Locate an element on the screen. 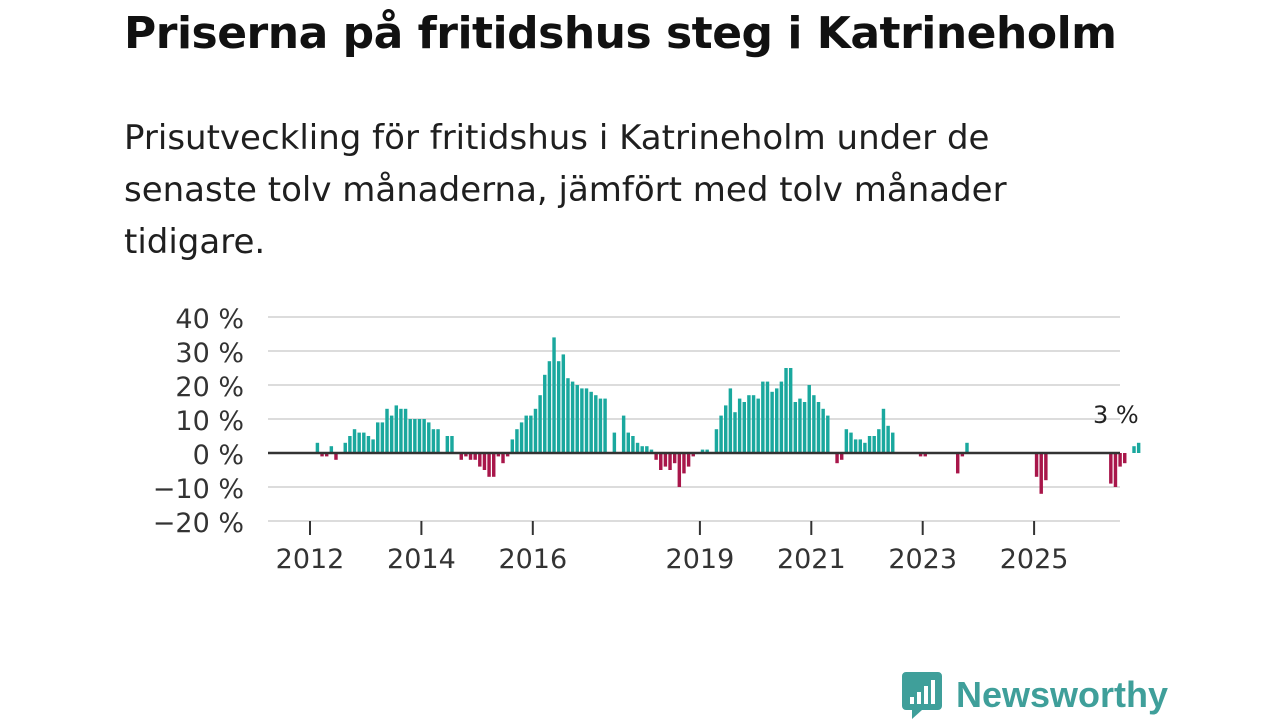 This screenshot has width=1280, height=720. x-axis: 2012 2014 2016 2019 2021 2023 2025 is located at coordinates (672, 548).